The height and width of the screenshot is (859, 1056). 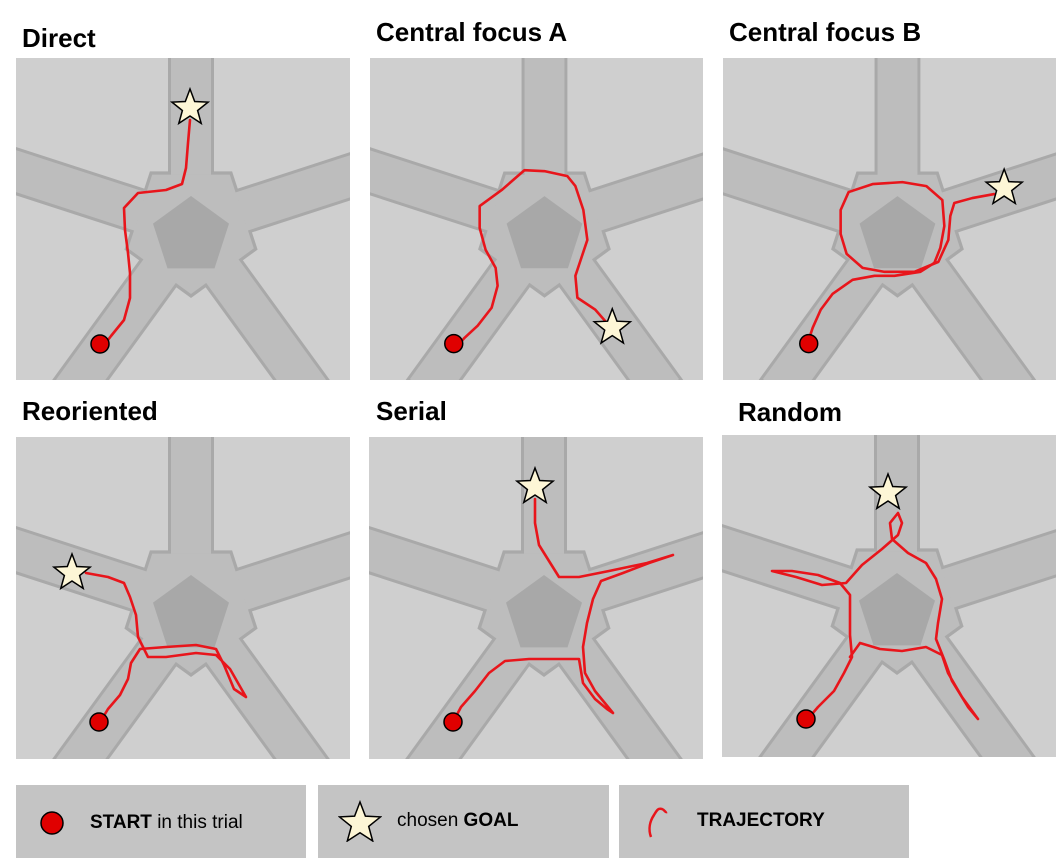 What do you see at coordinates (658, 822) in the screenshot?
I see `trajectory-icon` at bounding box center [658, 822].